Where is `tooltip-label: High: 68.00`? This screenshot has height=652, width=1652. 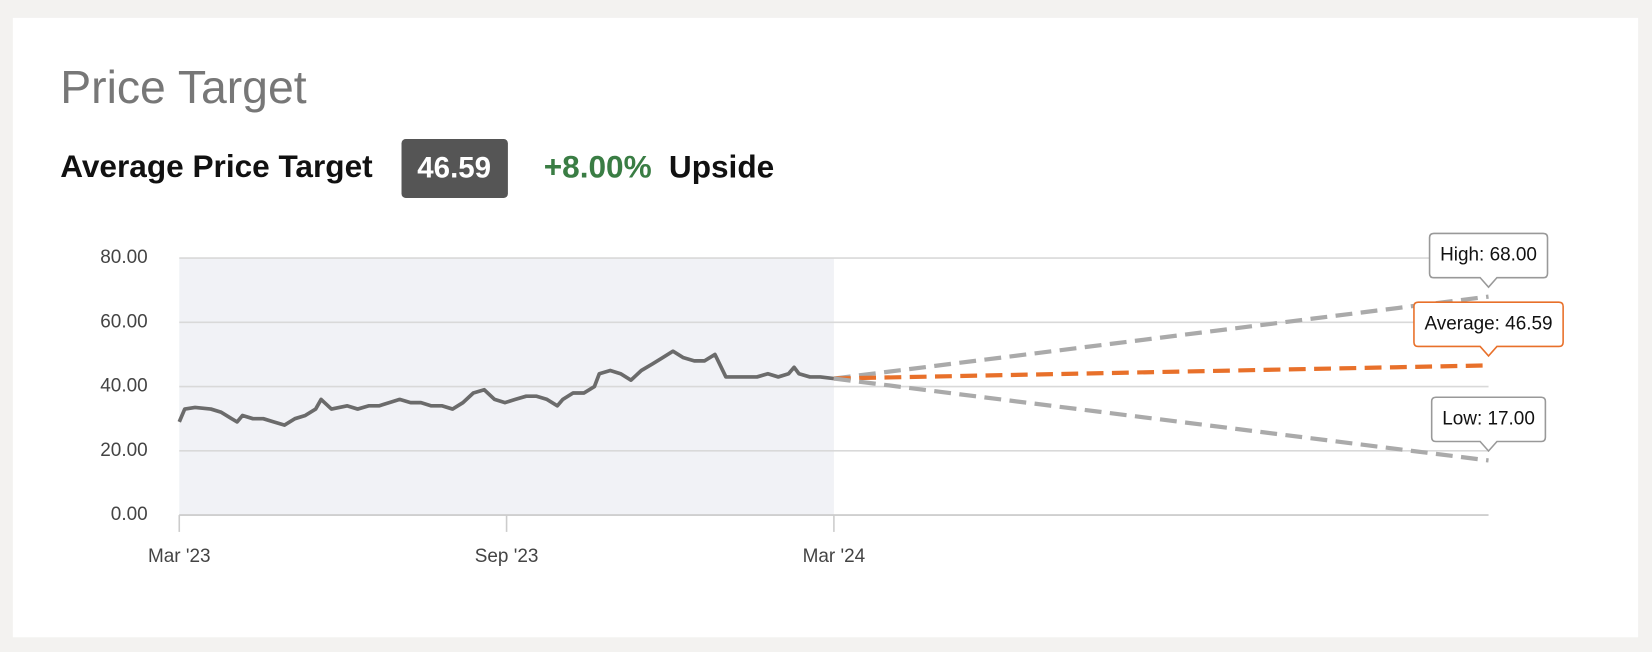 tooltip-label: High: 68.00 is located at coordinates (1488, 255).